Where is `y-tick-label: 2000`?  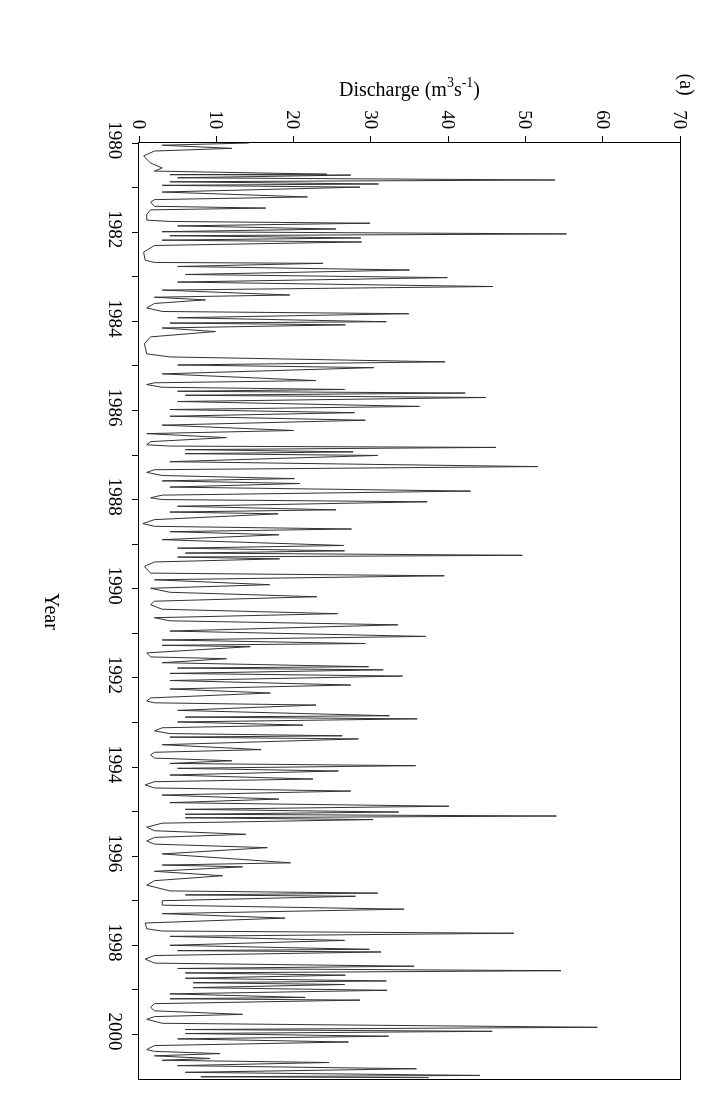 y-tick-label: 2000 is located at coordinates (116, 1031).